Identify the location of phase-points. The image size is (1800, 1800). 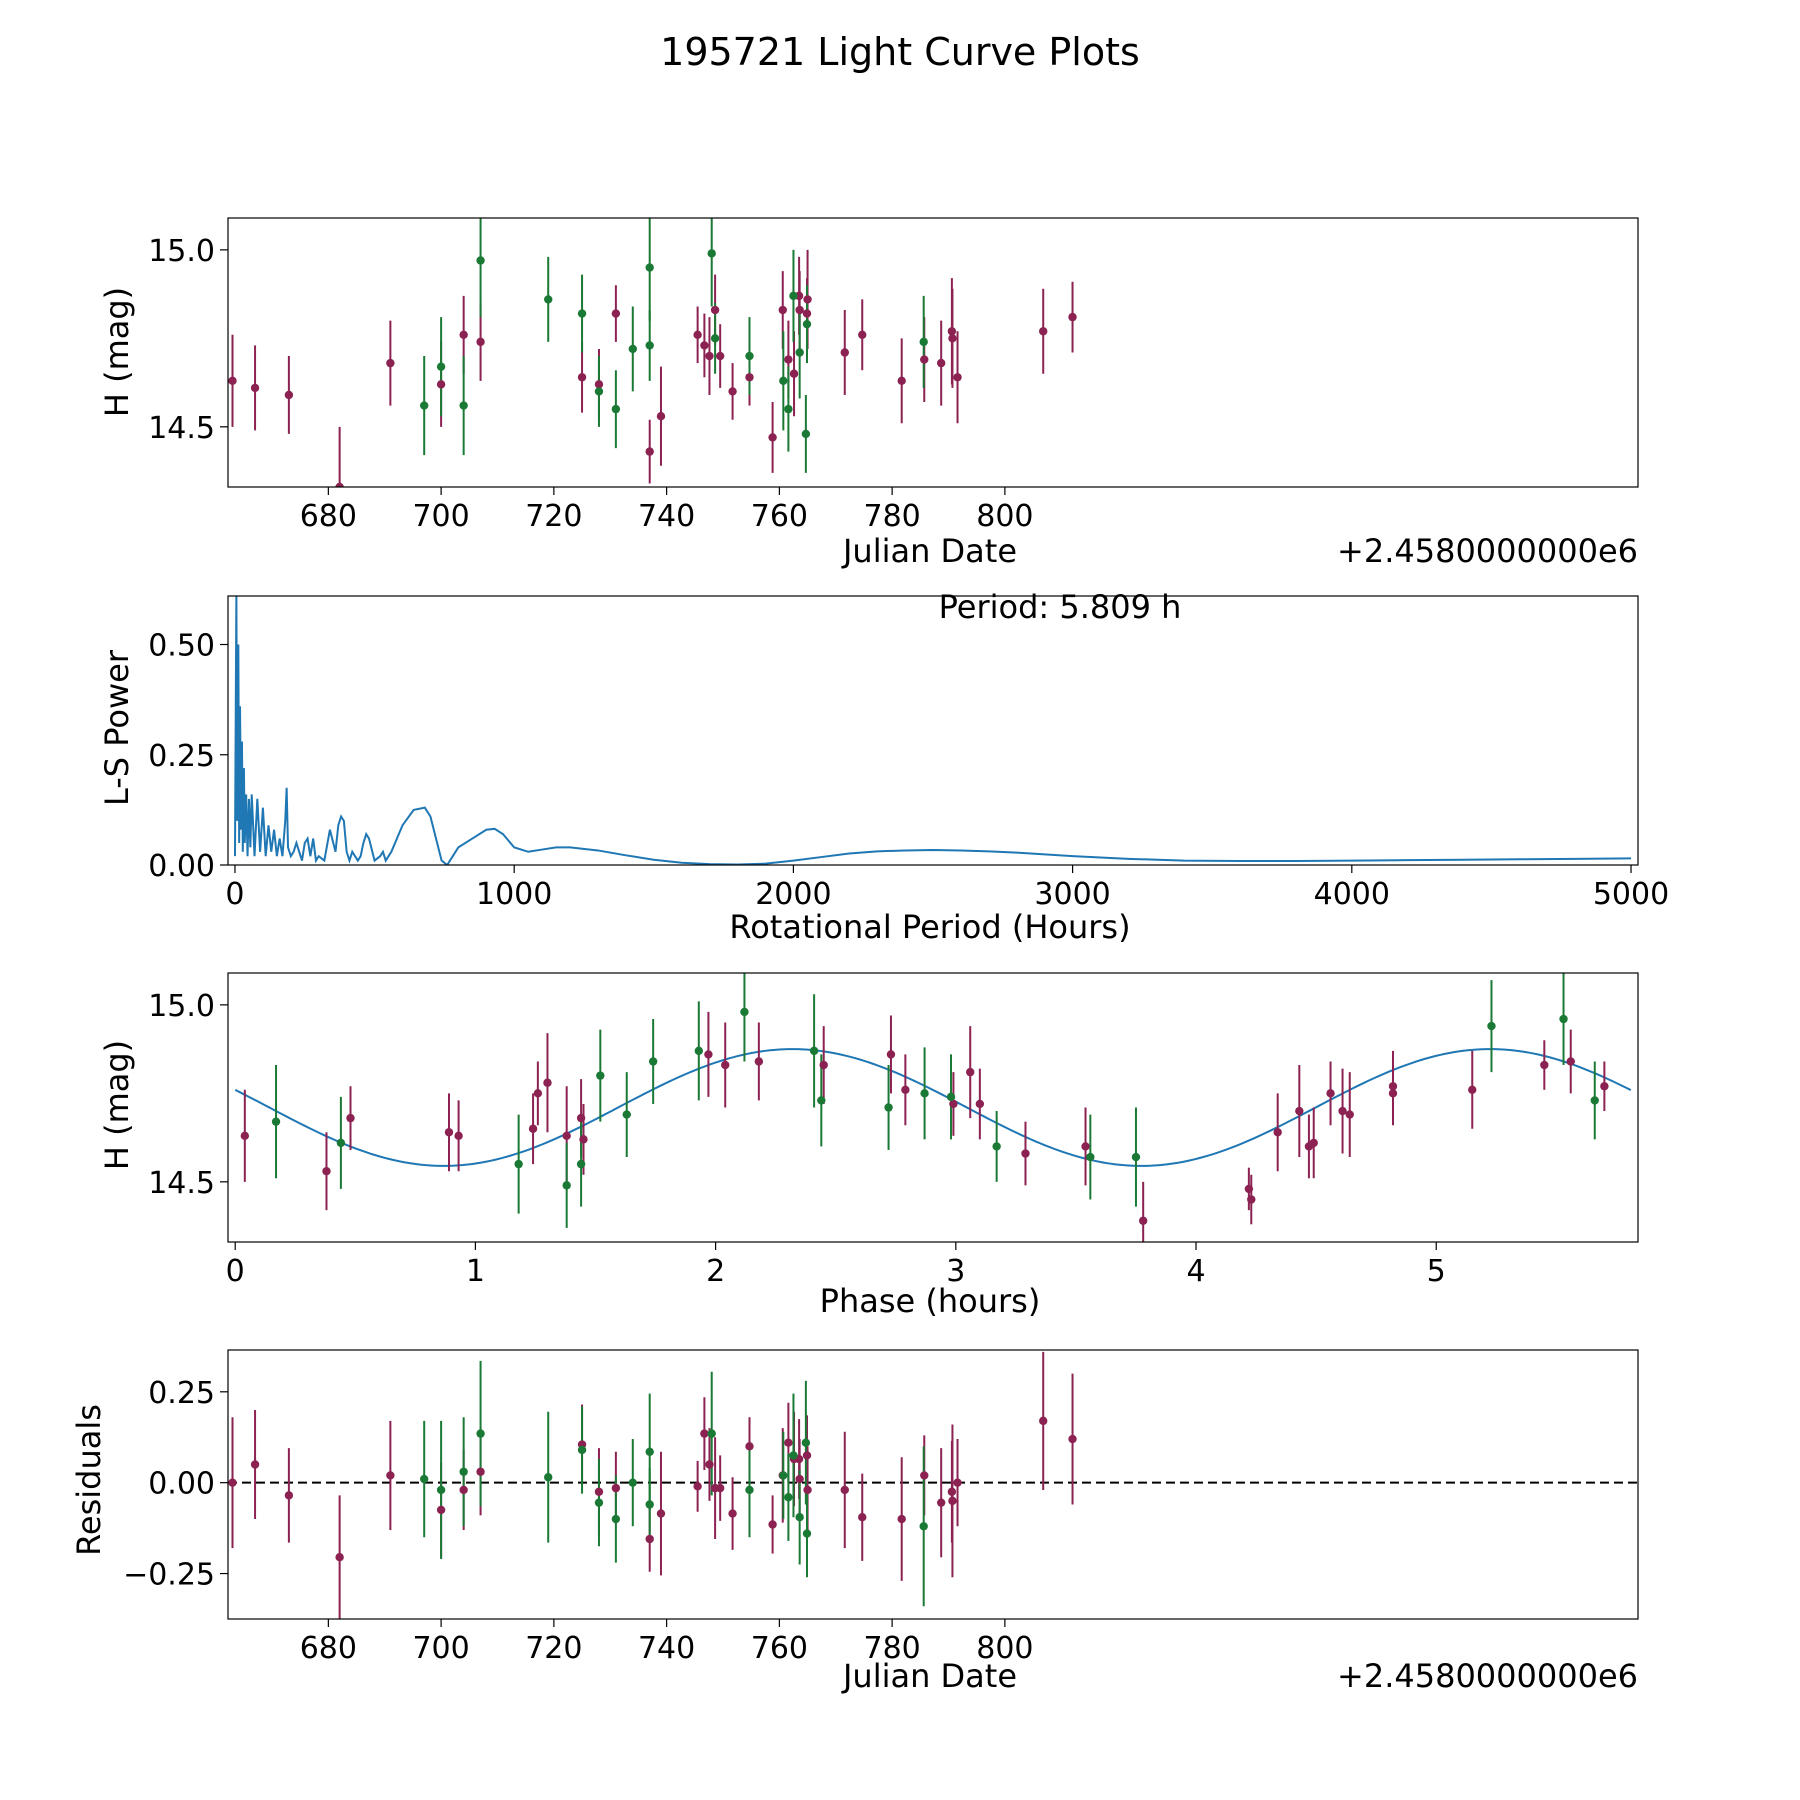
(924, 1116).